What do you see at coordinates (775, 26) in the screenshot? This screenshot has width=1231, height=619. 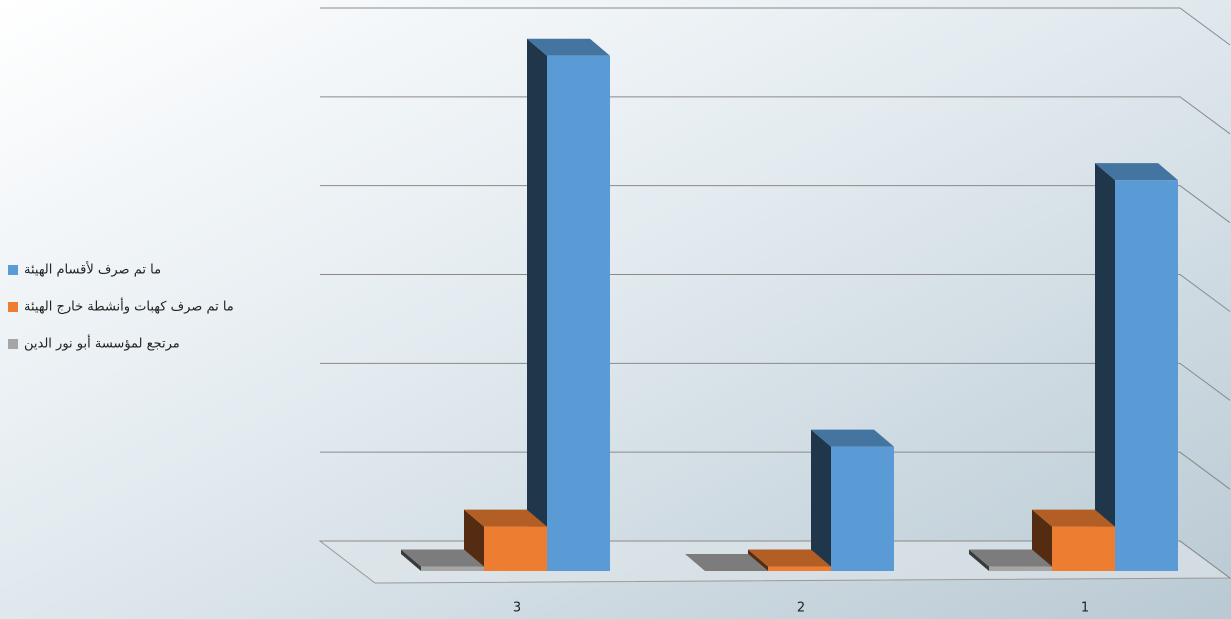 I see `grid-line` at bounding box center [775, 26].